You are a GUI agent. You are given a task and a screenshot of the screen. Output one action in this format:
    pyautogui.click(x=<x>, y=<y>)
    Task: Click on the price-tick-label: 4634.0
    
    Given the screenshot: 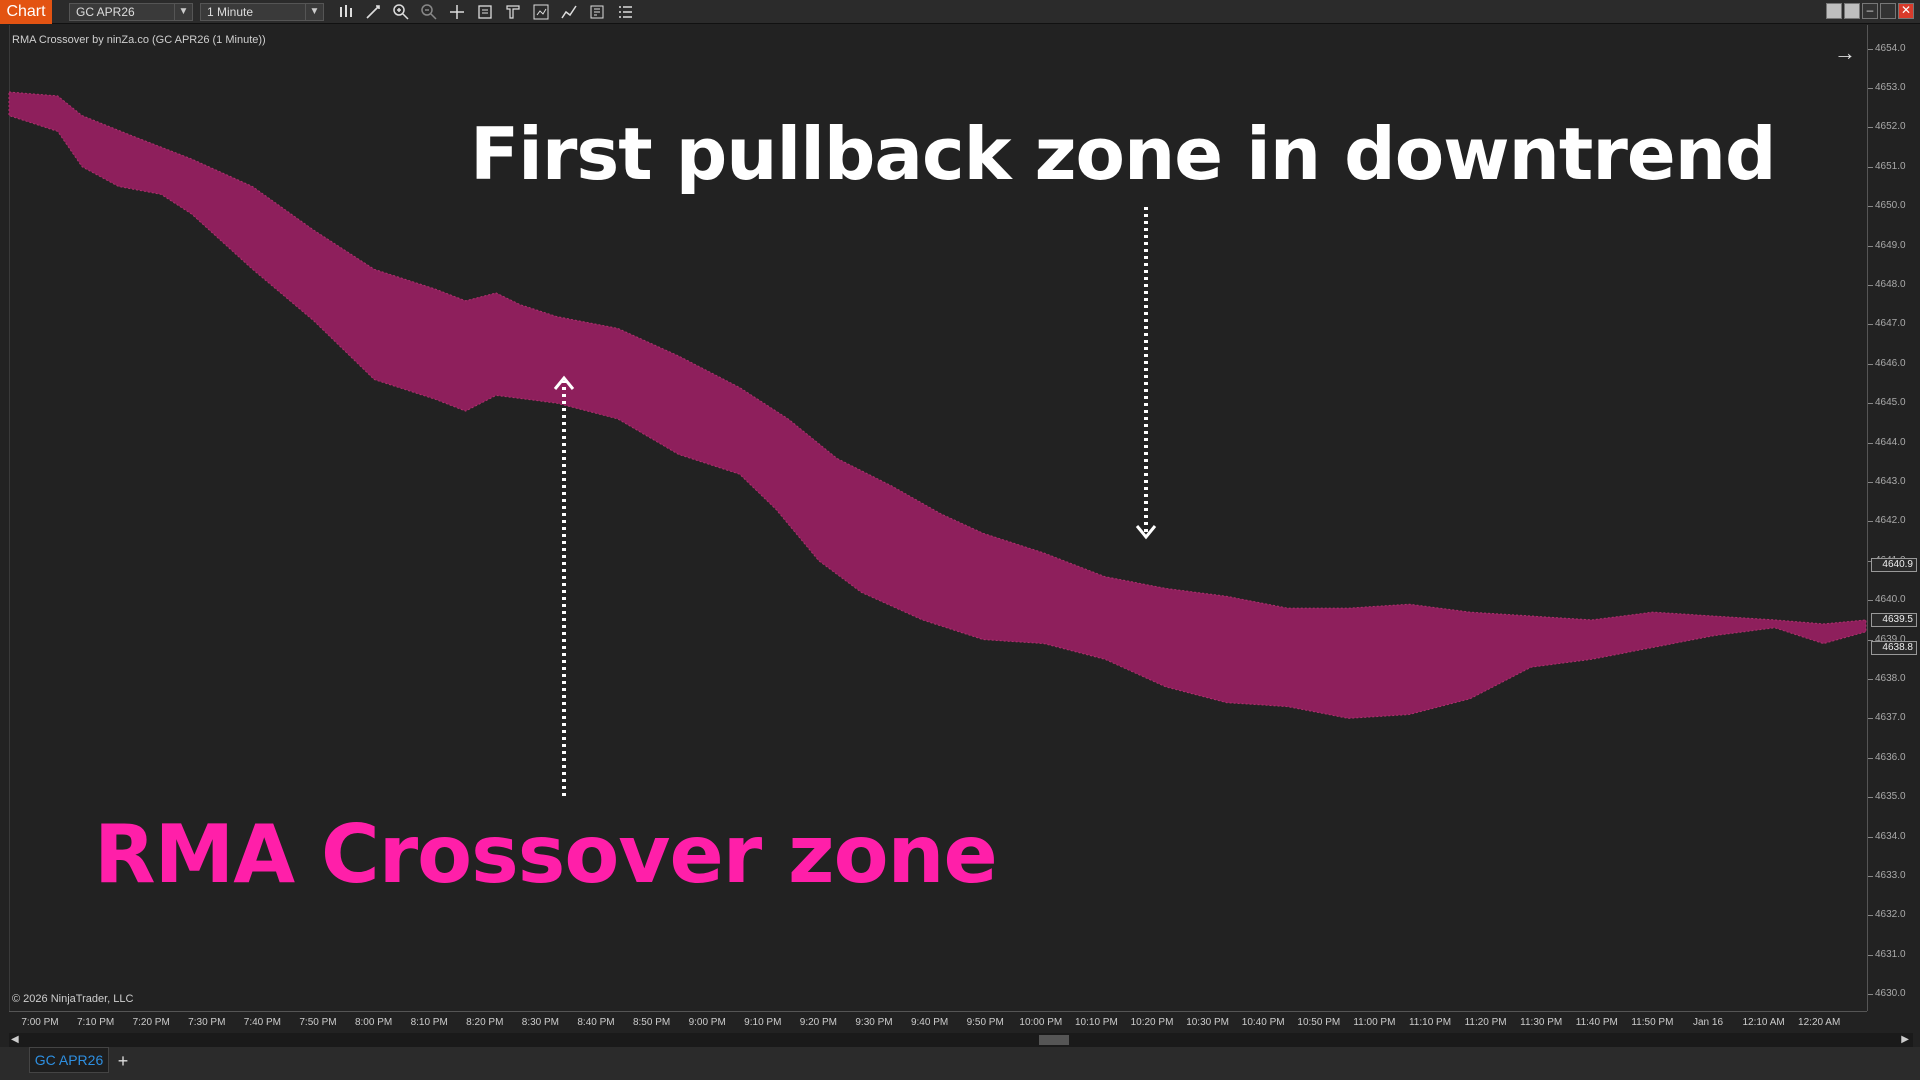 What is the action you would take?
    pyautogui.click(x=1890, y=836)
    